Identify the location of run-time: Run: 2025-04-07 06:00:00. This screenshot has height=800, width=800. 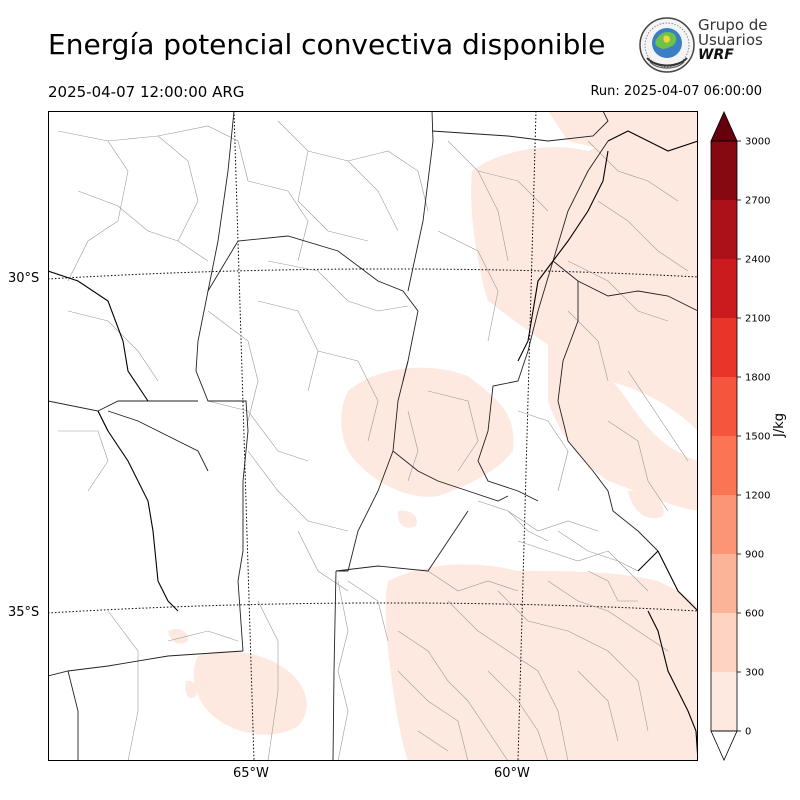
(676, 91).